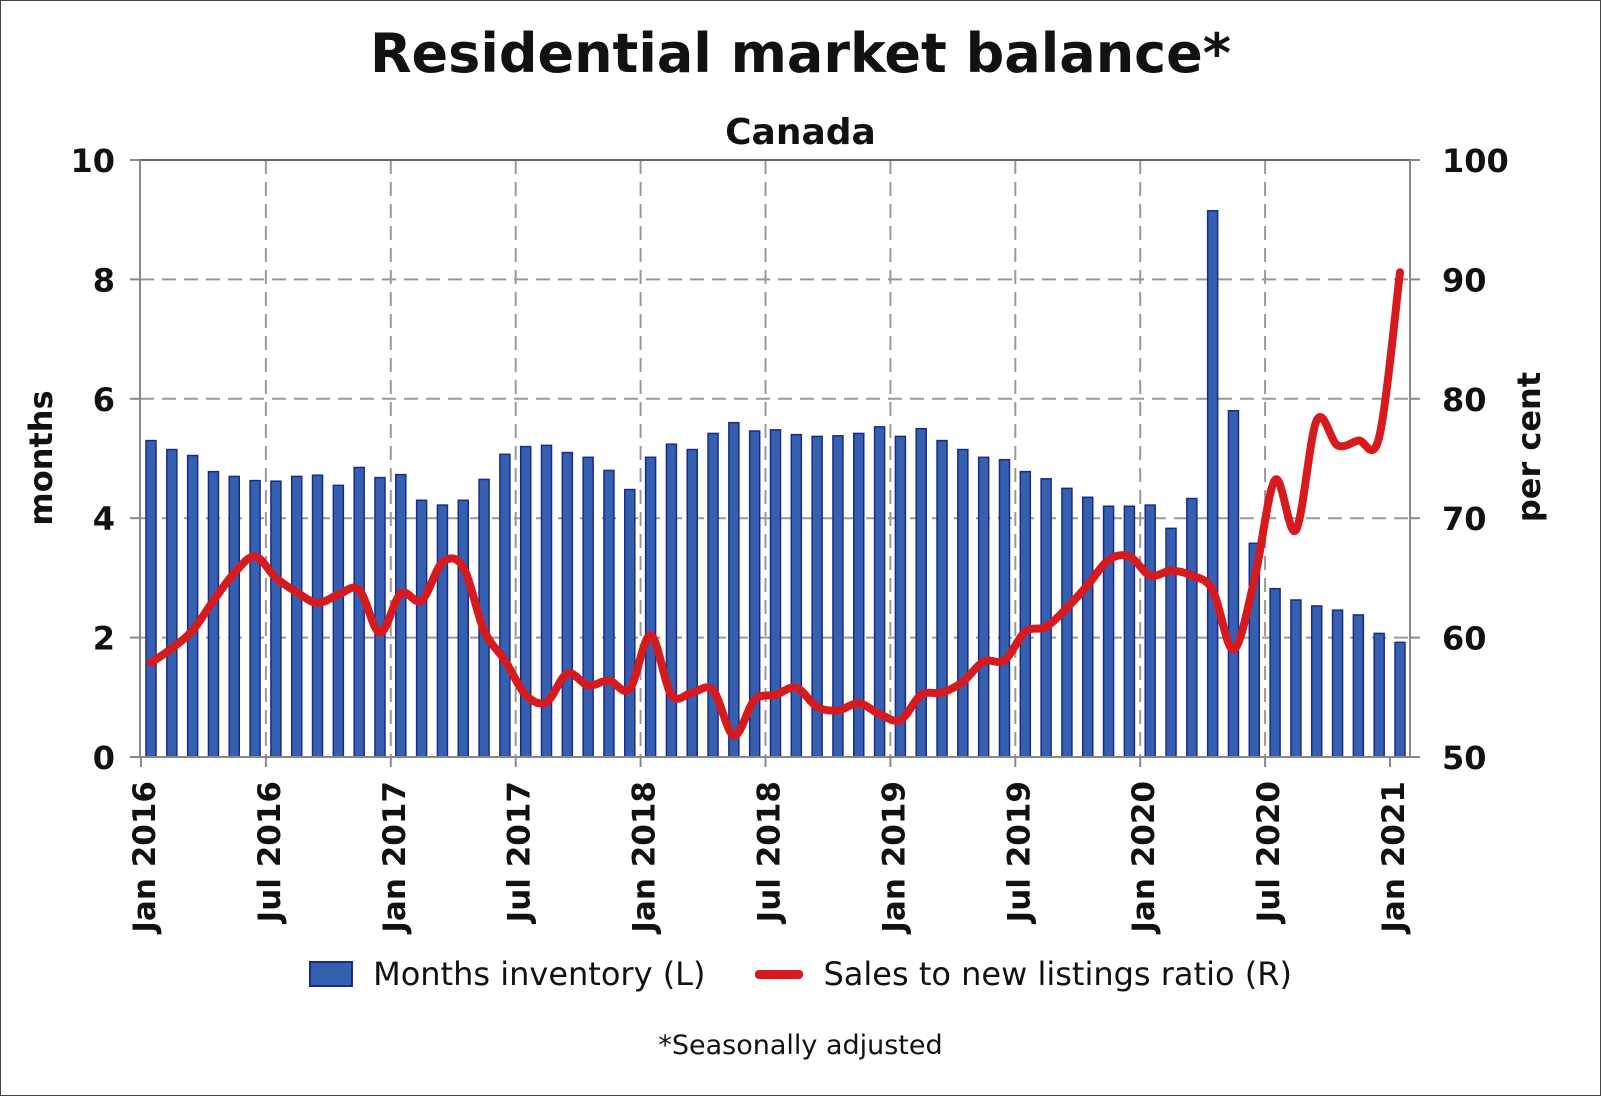 This screenshot has height=1096, width=1601. I want to click on x-tick-label: Jul 2018, so click(770, 852).